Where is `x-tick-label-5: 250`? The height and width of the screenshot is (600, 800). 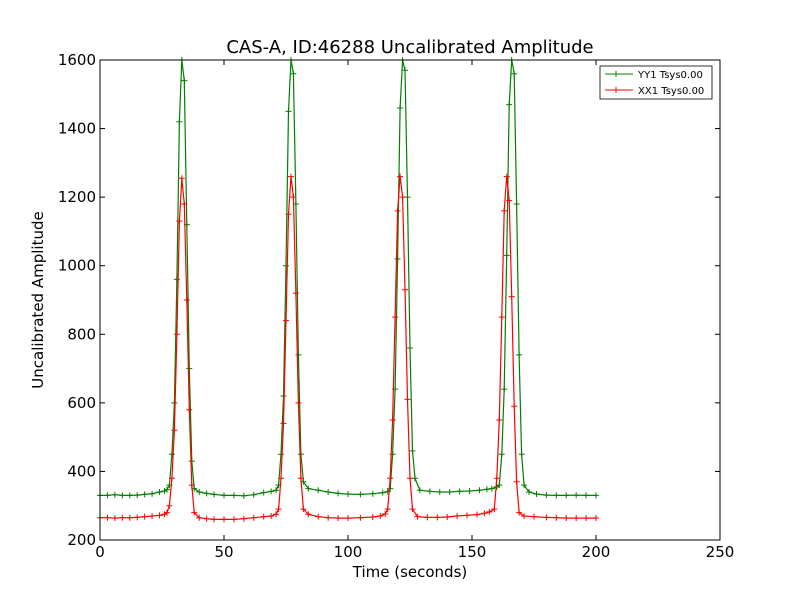 x-tick-label-5: 250 is located at coordinates (720, 552).